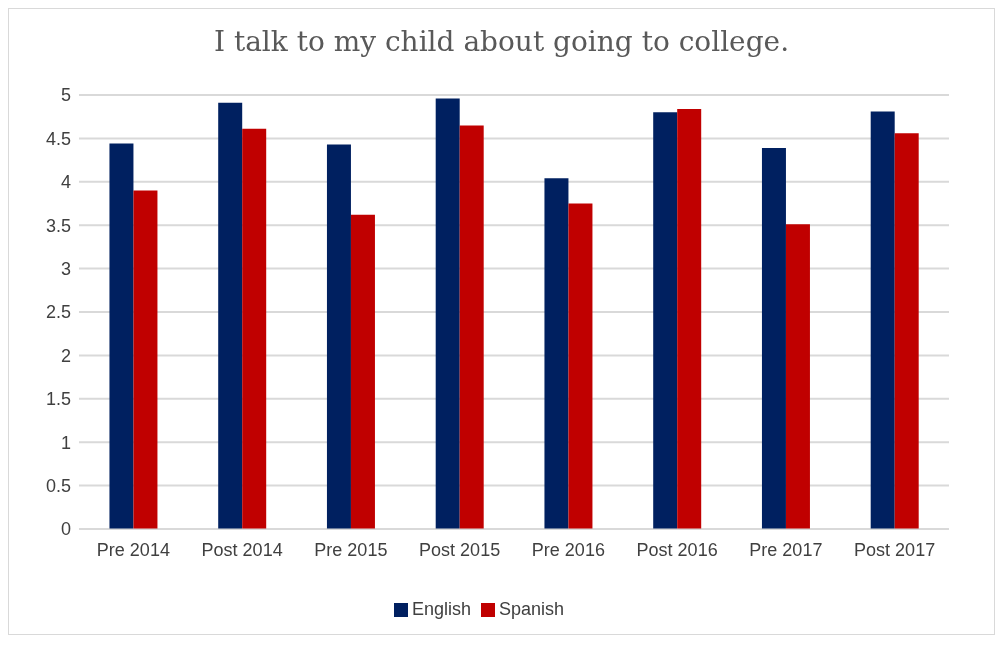 The height and width of the screenshot is (645, 1005). Describe the element at coordinates (65, 355) in the screenshot. I see `y-tick-label: 2` at that location.